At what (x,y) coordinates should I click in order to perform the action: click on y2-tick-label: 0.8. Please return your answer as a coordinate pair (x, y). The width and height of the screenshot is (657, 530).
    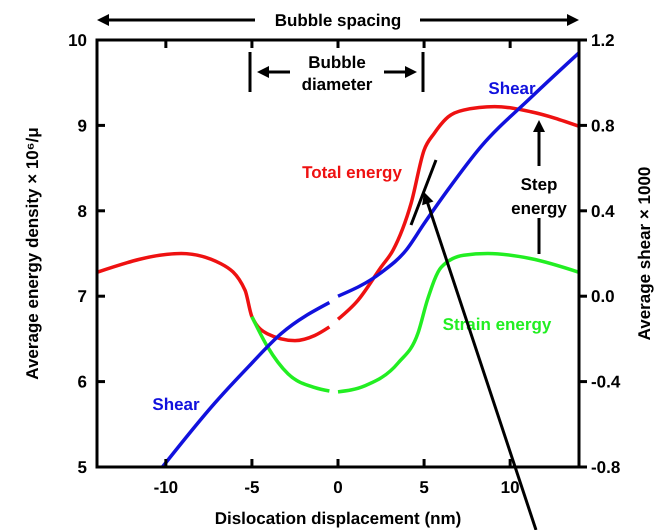
    Looking at the image, I should click on (603, 126).